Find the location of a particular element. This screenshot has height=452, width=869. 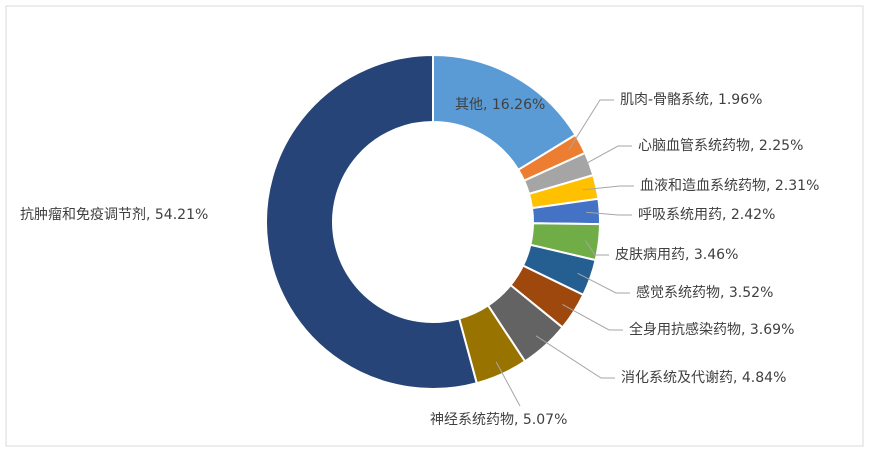

data-label: 感觉系统药物, 3.52% is located at coordinates (704, 292).